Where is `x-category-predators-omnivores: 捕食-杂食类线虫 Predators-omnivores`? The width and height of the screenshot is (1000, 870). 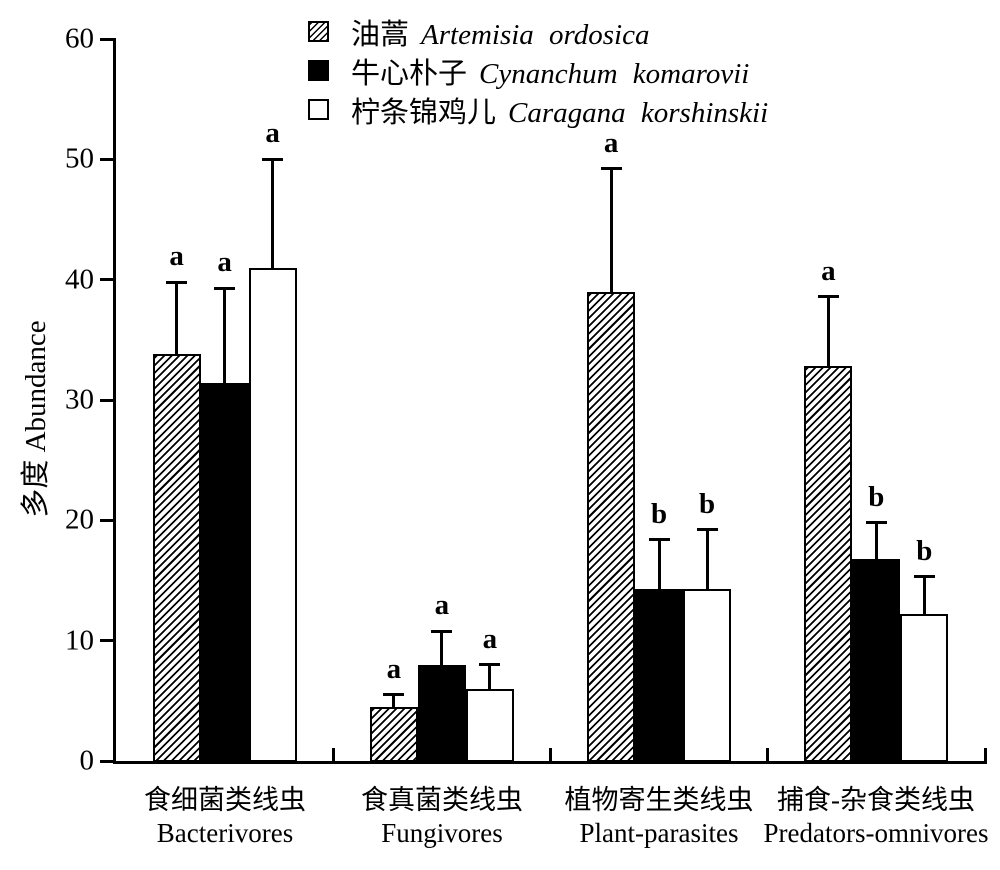
x-category-predators-omnivores: 捕食-杂食类线虫 Predators-omnivores is located at coordinates (876, 817).